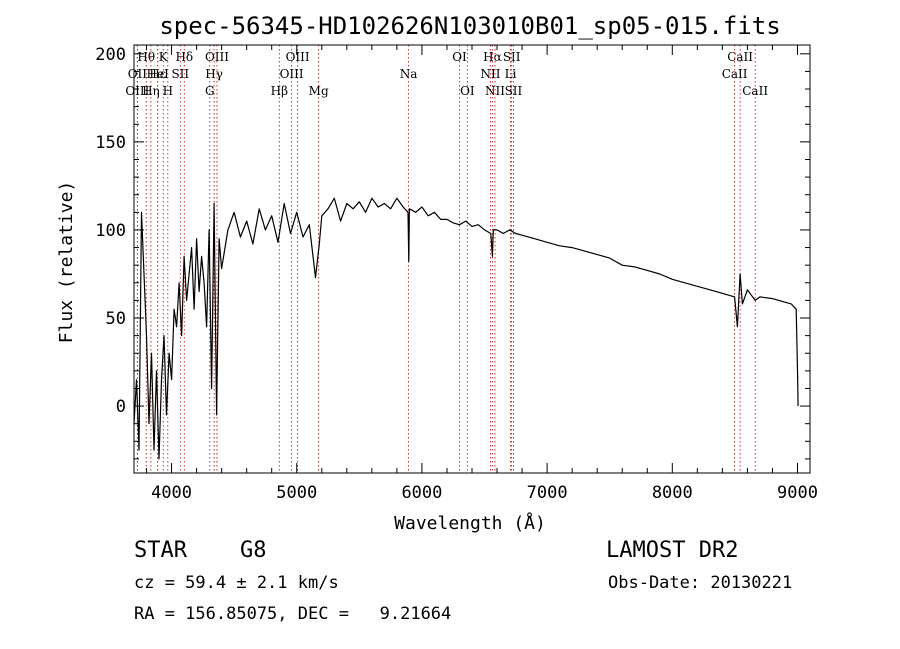  I want to click on x-tick-label: 7000, so click(547, 493).